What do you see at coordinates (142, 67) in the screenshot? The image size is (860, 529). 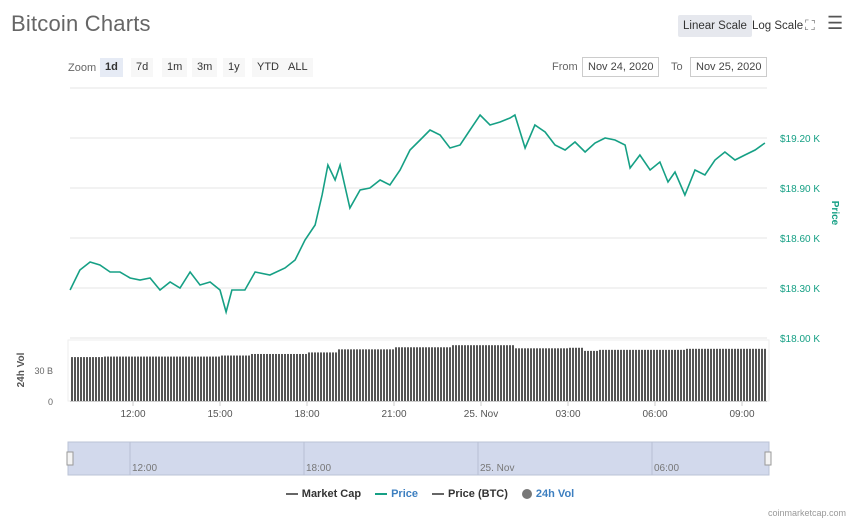 I see `zoom-7d-button: 7d` at bounding box center [142, 67].